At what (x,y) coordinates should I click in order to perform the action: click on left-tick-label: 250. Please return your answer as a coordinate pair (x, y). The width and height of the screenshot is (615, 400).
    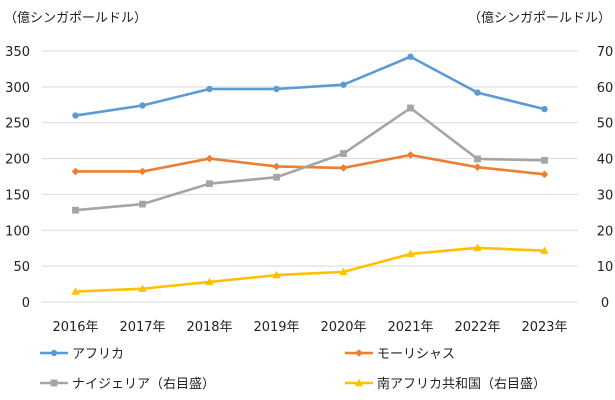
    Looking at the image, I should click on (17, 124).